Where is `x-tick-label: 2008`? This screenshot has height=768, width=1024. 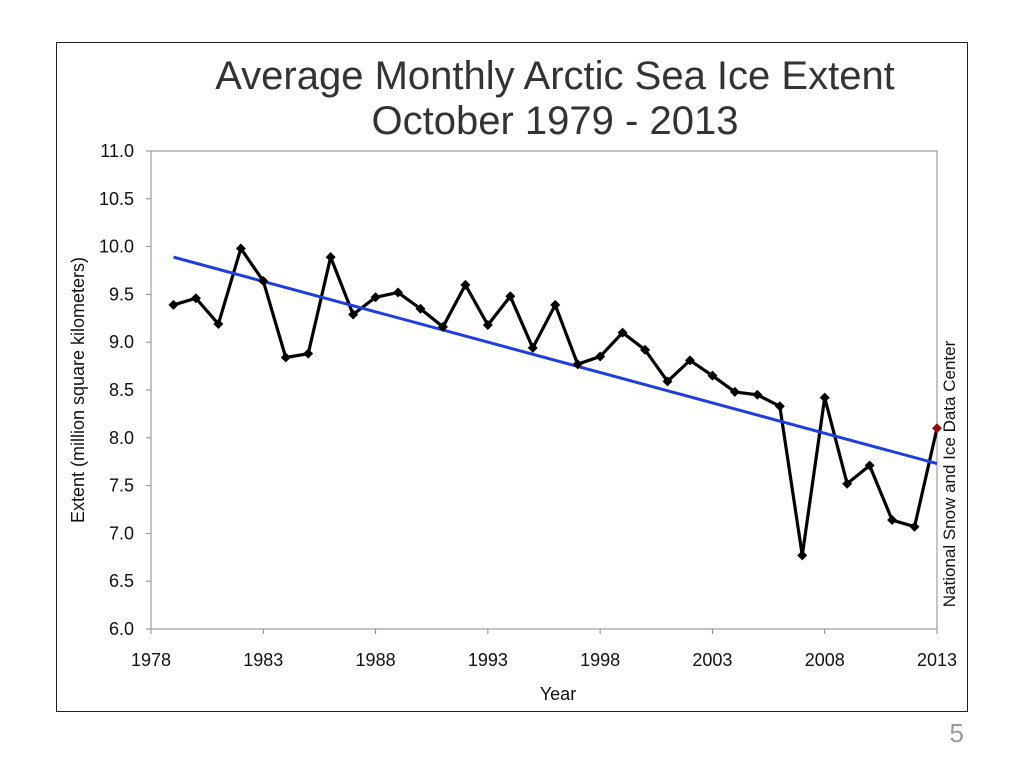 x-tick-label: 2008 is located at coordinates (825, 660).